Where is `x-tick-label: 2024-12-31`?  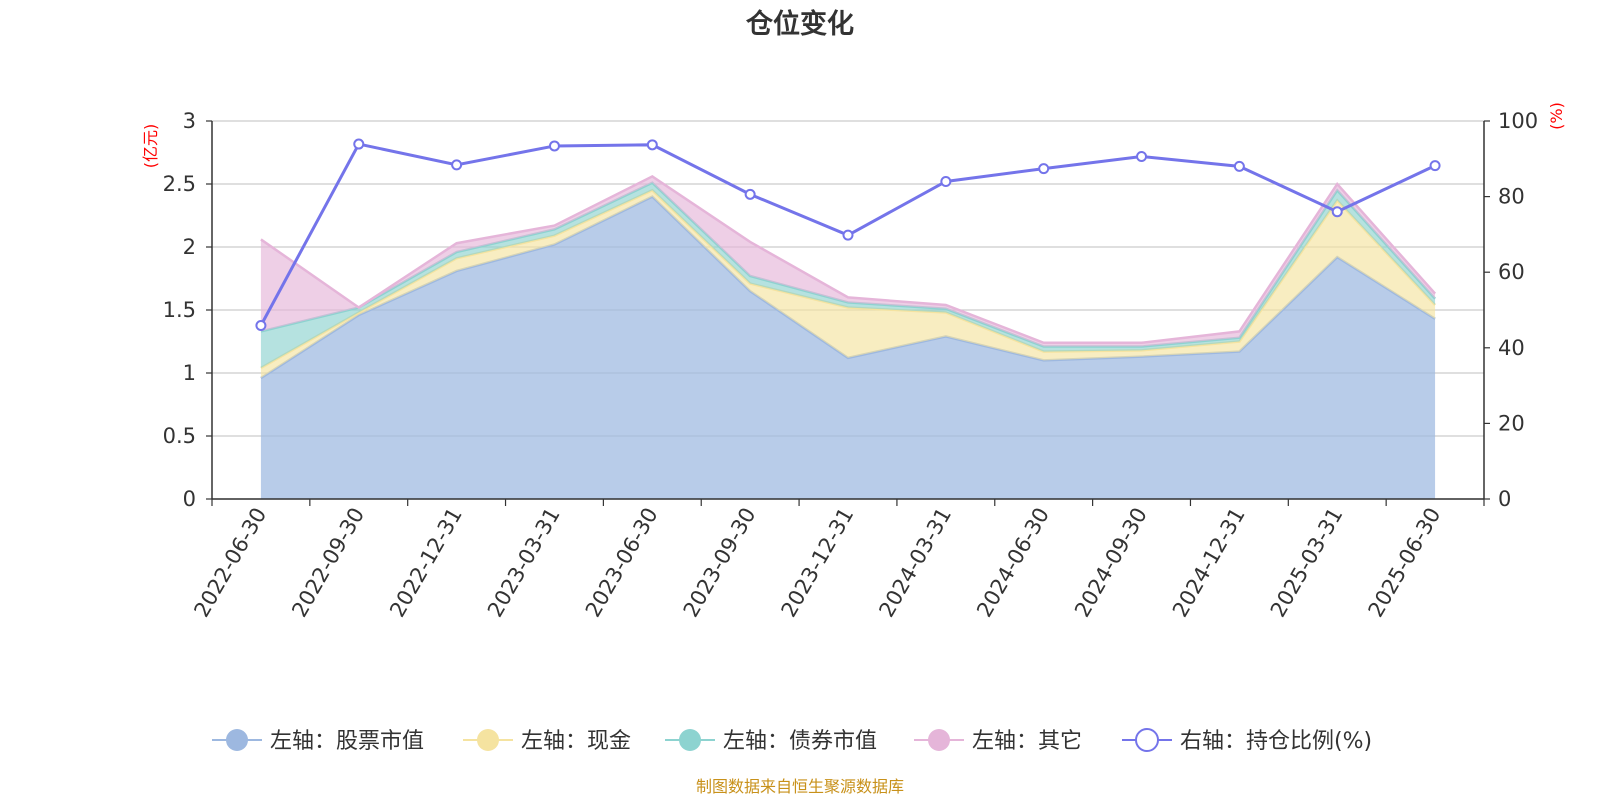
x-tick-label: 2024-12-31 is located at coordinates (1209, 563).